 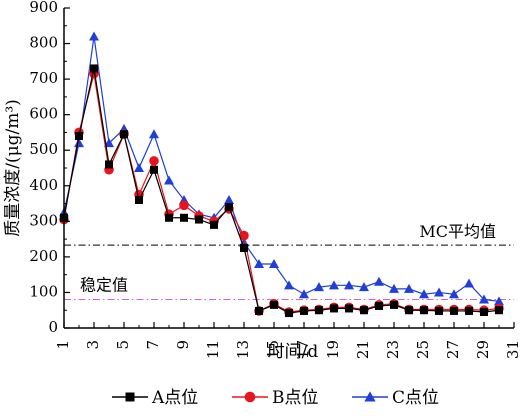 I want to click on x-tick-label: 13, so click(x=243, y=349).